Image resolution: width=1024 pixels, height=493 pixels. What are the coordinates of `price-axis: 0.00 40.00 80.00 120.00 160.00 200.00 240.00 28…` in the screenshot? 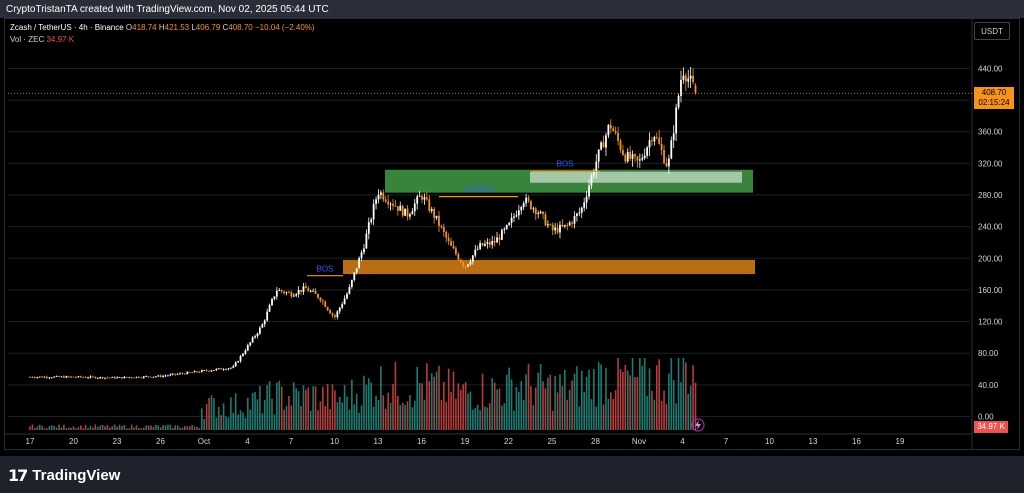 It's located at (990, 242).